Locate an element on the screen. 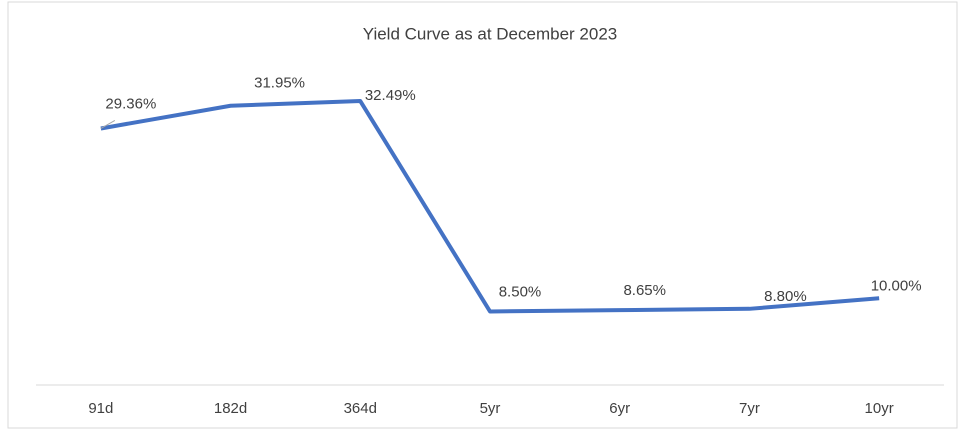 The image size is (960, 431). data-label: 32.49% is located at coordinates (390, 95).